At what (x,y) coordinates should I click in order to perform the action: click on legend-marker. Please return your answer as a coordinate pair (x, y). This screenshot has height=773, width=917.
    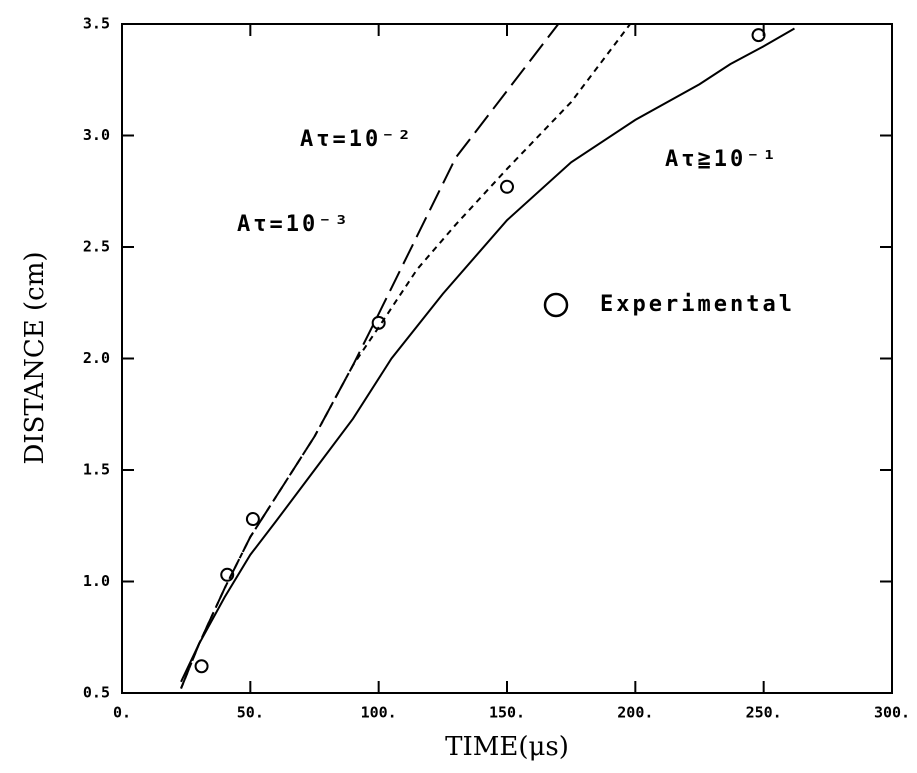
    Looking at the image, I should click on (556, 305).